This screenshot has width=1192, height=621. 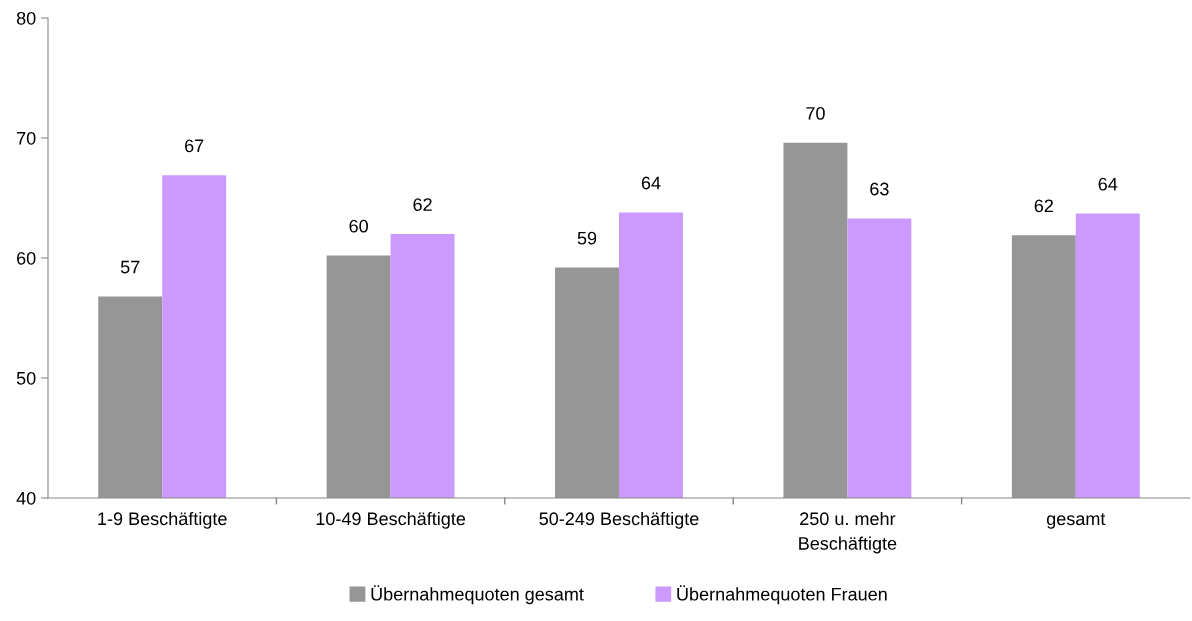 I want to click on data-label: 63, so click(x=879, y=189).